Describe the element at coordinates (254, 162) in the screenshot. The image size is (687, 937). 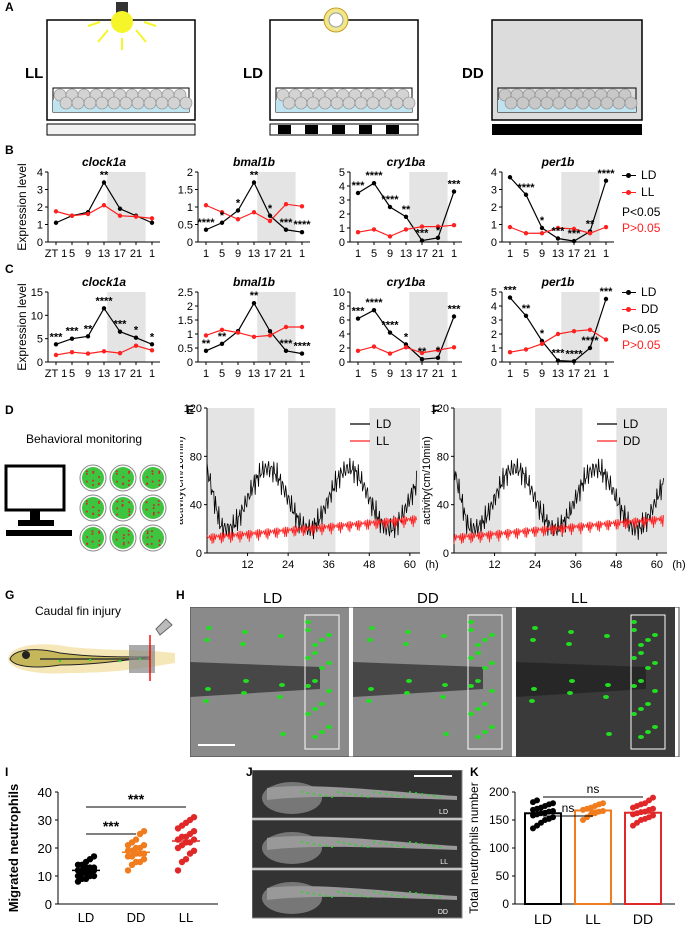
I see `chart-title: bmal1b` at that location.